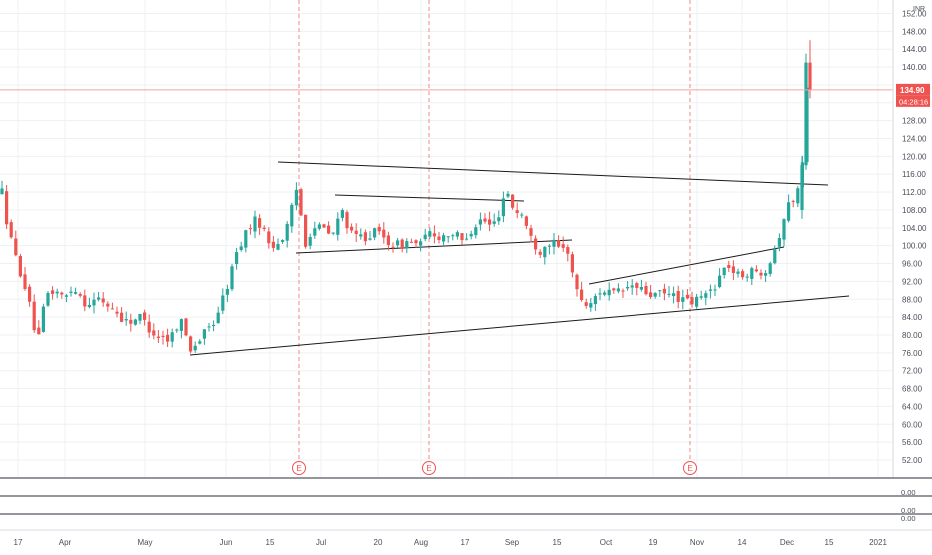  What do you see at coordinates (912, 353) in the screenshot?
I see `price-tick-label: 76.00` at bounding box center [912, 353].